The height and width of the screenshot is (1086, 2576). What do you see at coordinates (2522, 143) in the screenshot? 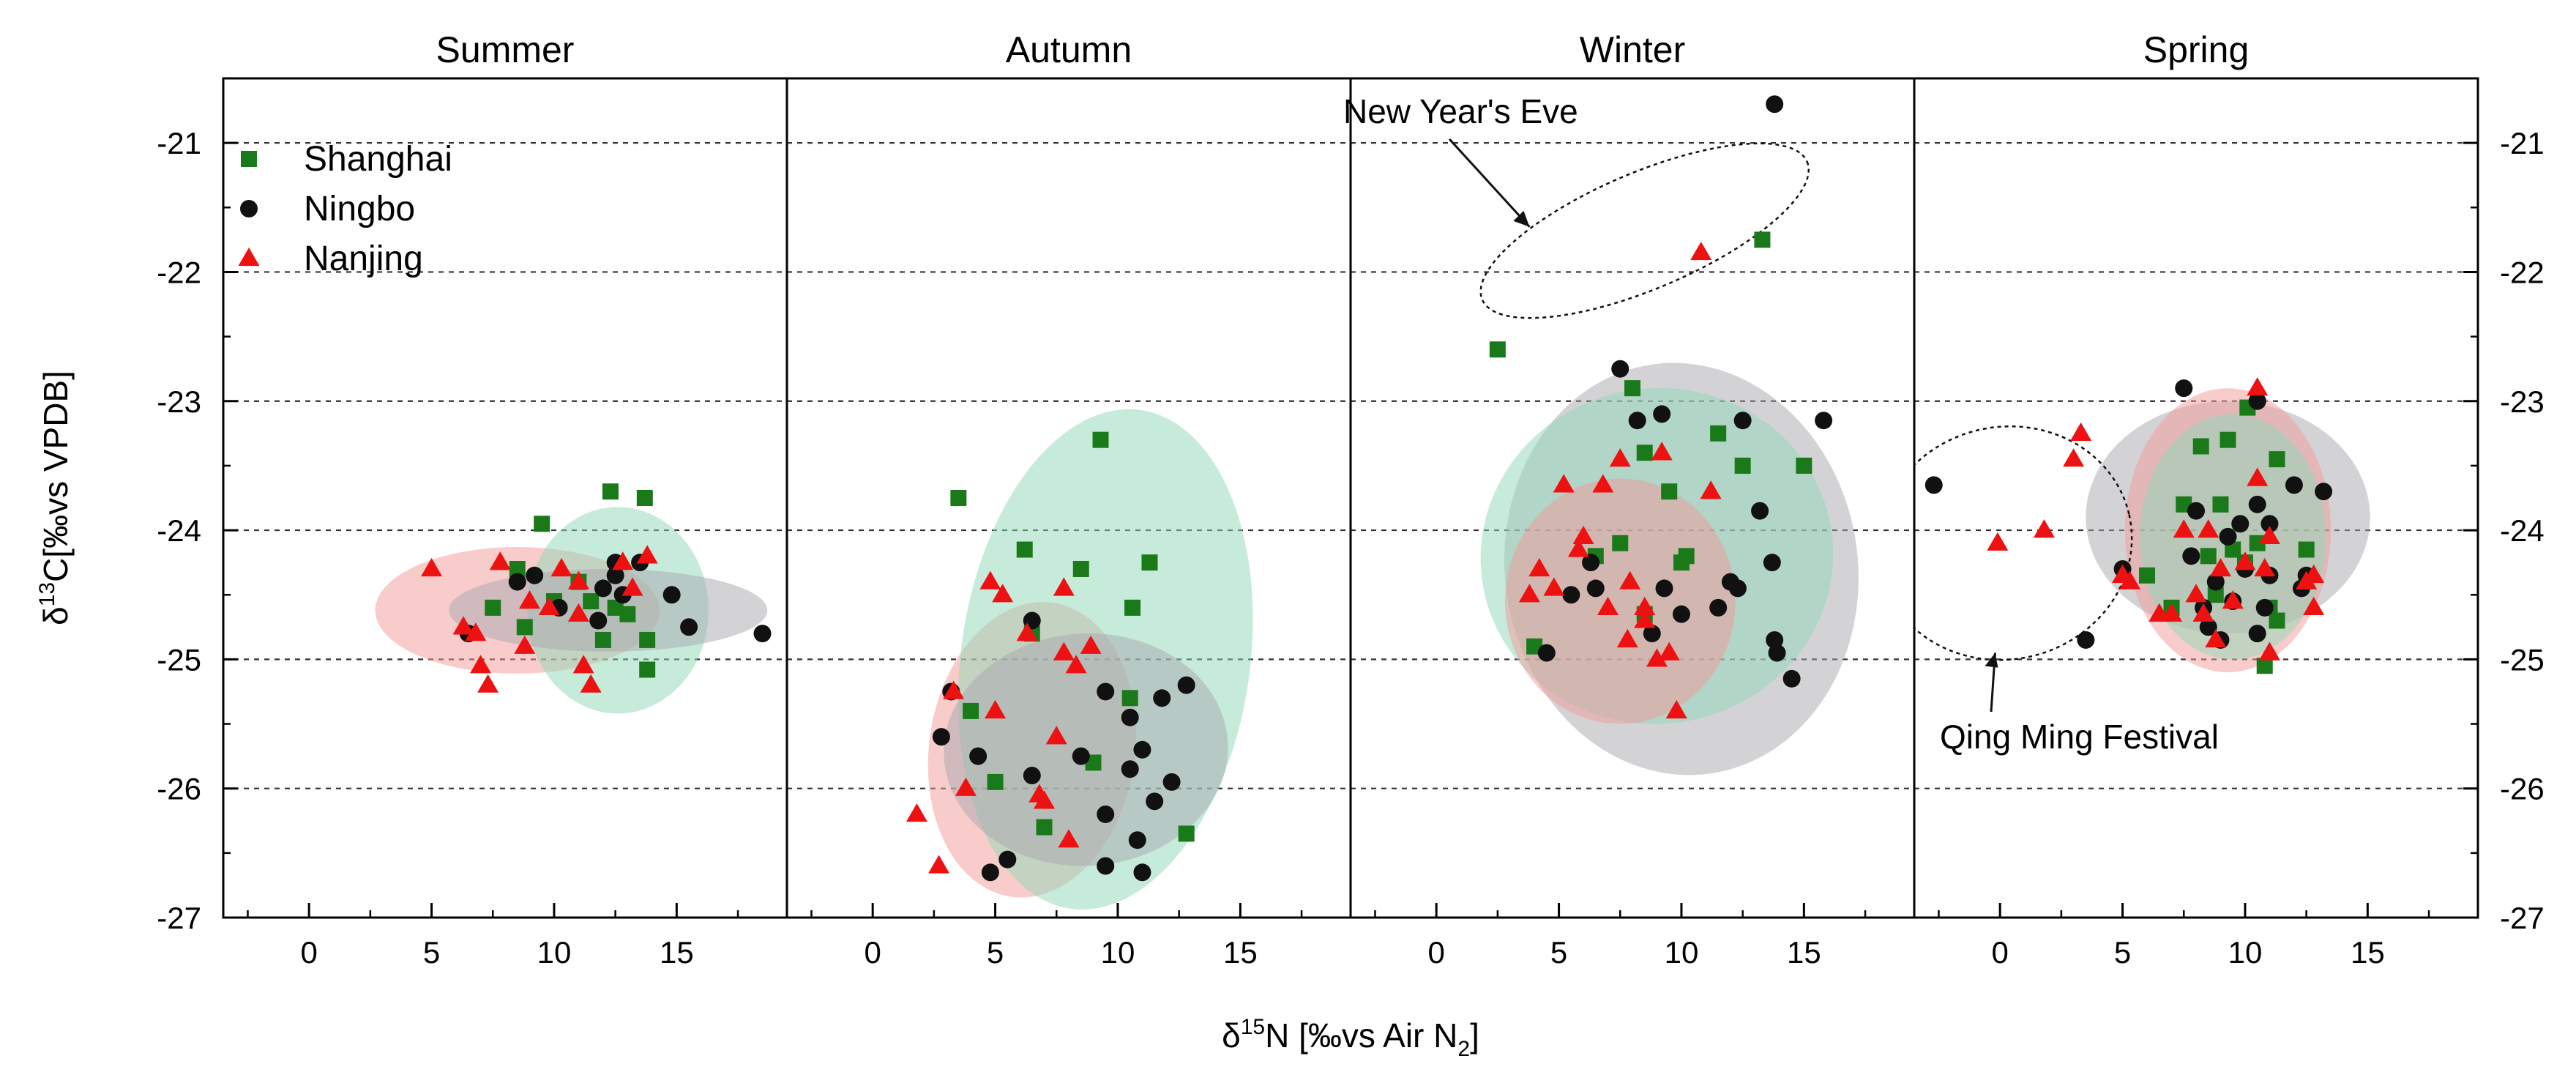
I see `y-tick-label-right: -21` at bounding box center [2522, 143].